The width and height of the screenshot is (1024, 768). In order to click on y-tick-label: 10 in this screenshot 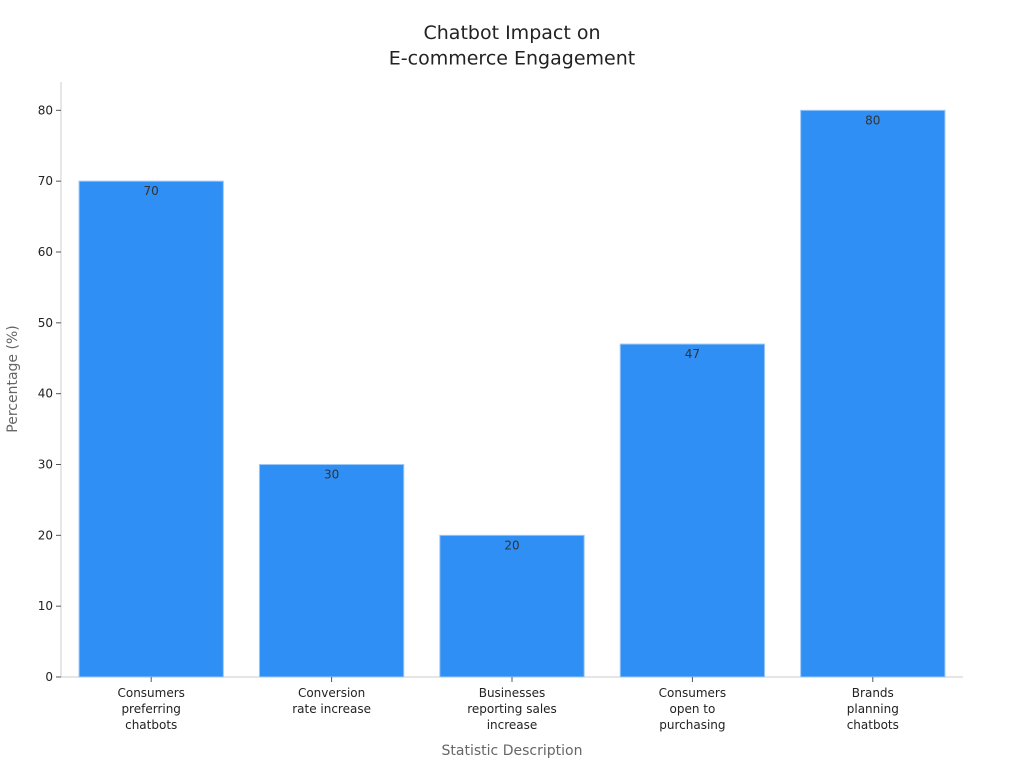, I will do `click(45, 606)`.